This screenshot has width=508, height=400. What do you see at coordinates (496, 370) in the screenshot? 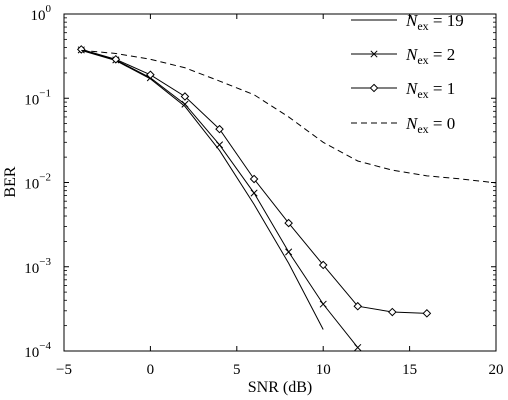
I see `x-tick-label: 20` at bounding box center [496, 370].